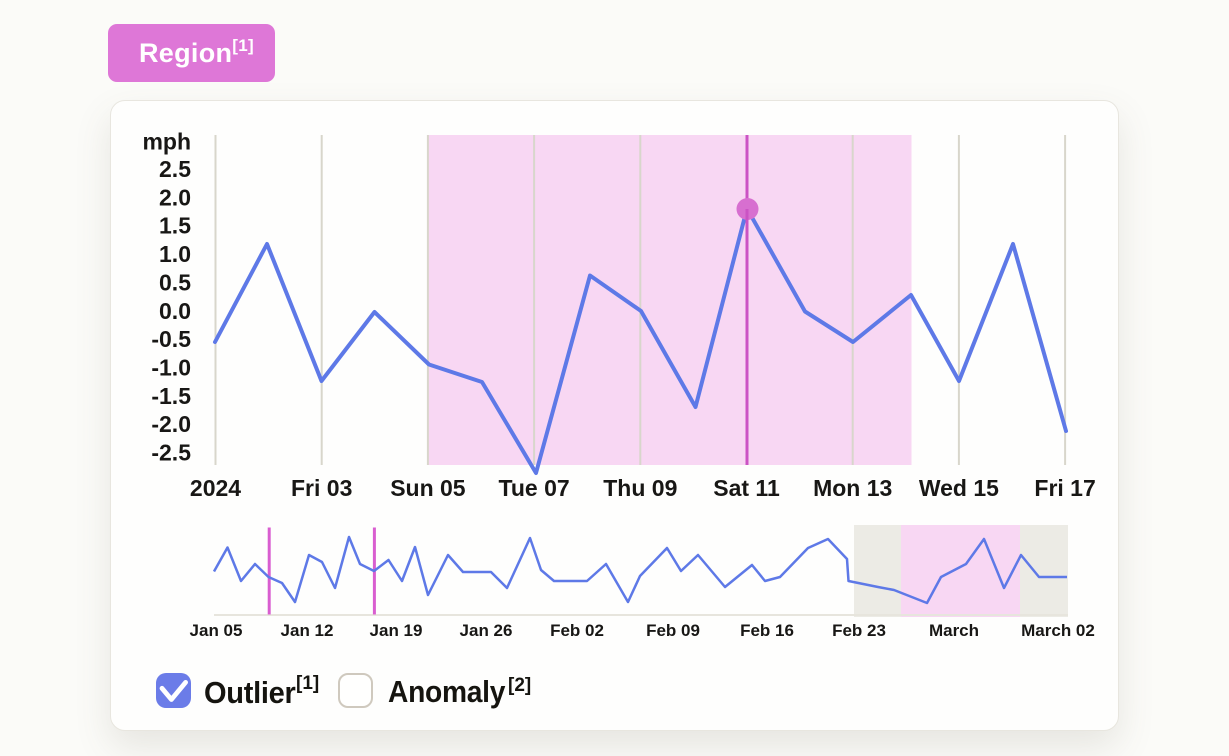 This screenshot has height=756, width=1229. Describe the element at coordinates (534, 488) in the screenshot. I see `svg-text: Tue 07` at that location.